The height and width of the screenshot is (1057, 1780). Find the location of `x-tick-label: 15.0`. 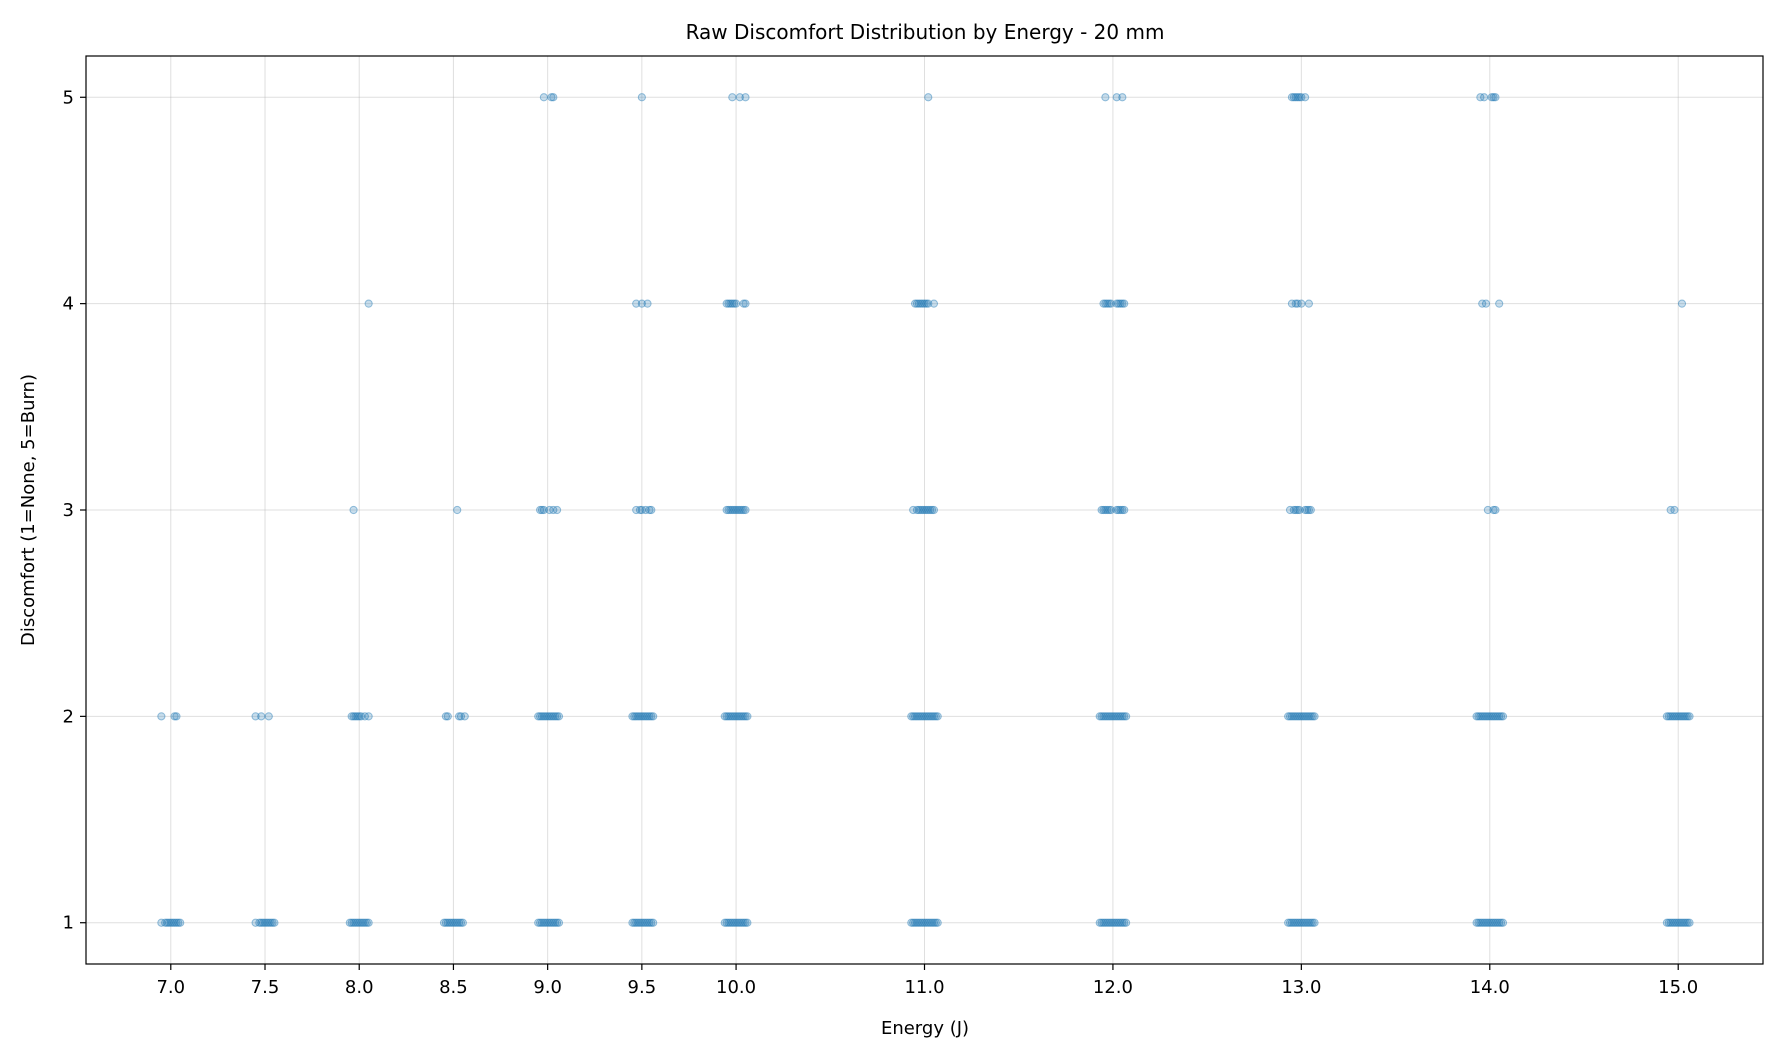

x-tick-label: 15.0 is located at coordinates (1678, 987).